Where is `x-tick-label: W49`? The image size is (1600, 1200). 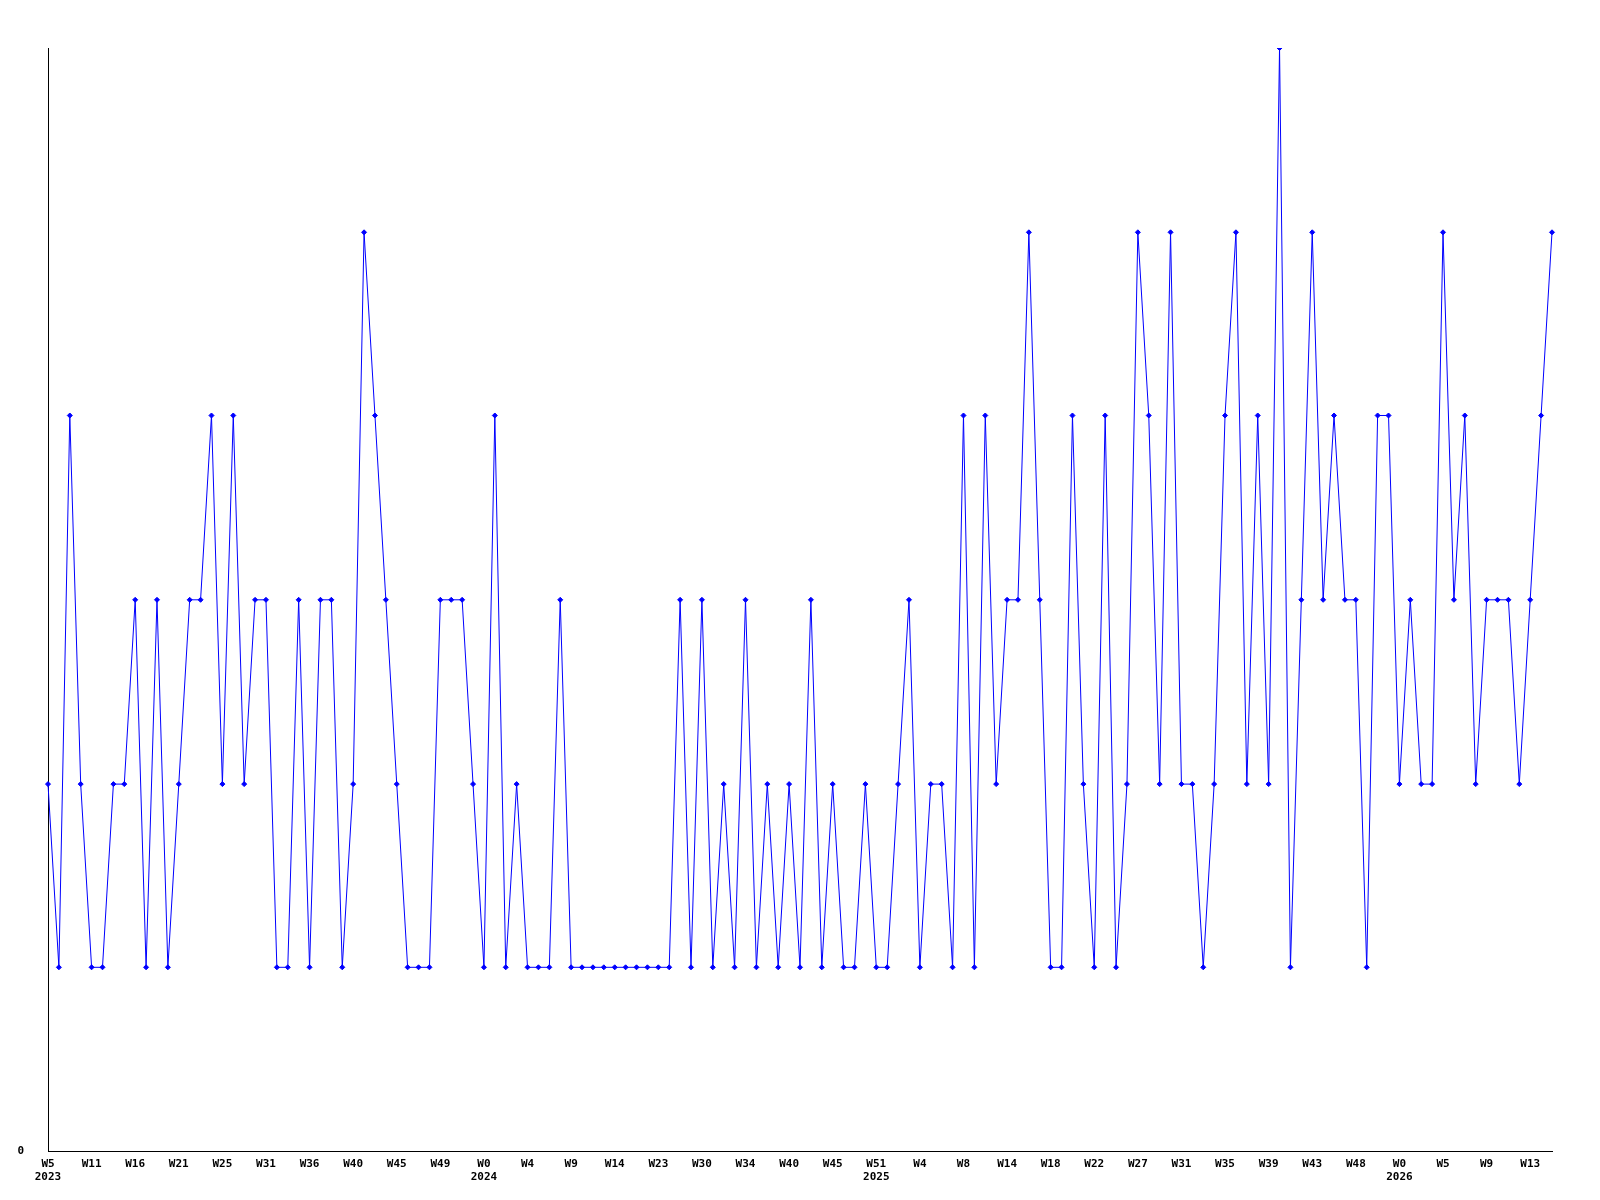
x-tick-label: W49 is located at coordinates (440, 1164).